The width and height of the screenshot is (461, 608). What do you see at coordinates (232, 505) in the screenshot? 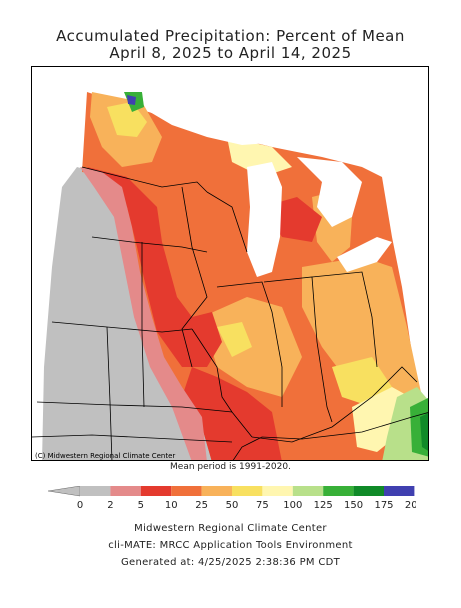
I see `legend-tick-label: 50` at bounding box center [232, 505].